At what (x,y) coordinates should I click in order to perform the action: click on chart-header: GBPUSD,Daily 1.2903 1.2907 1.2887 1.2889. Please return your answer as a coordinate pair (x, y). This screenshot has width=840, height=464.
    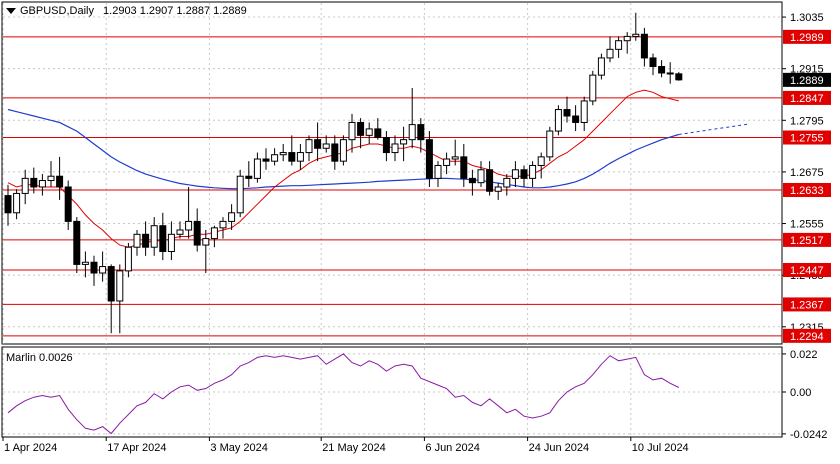
    Looking at the image, I should click on (126, 11).